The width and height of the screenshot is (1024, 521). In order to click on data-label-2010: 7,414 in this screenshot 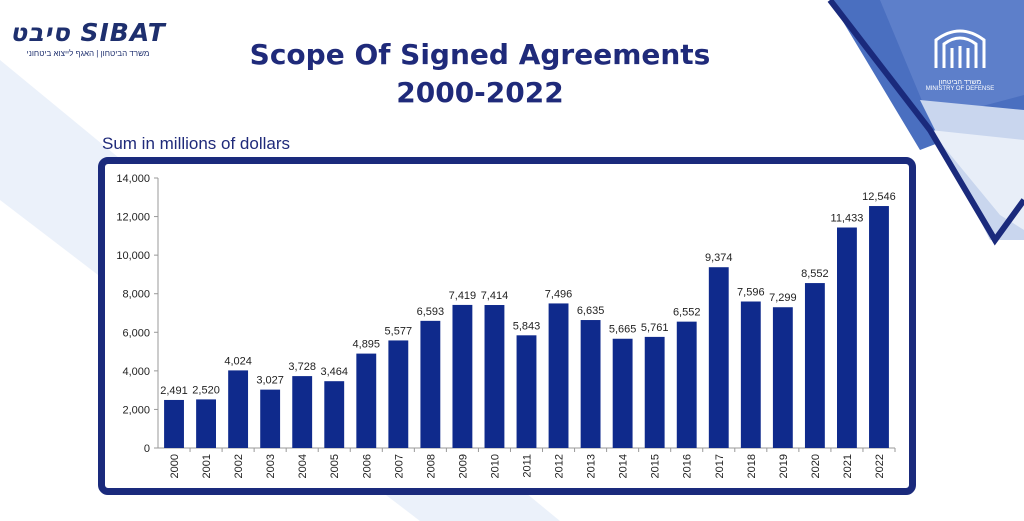, I will do `click(495, 296)`.